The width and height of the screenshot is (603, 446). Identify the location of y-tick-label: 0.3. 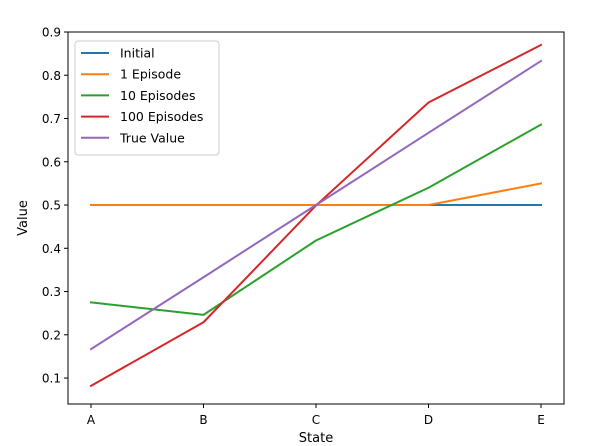
(51, 292).